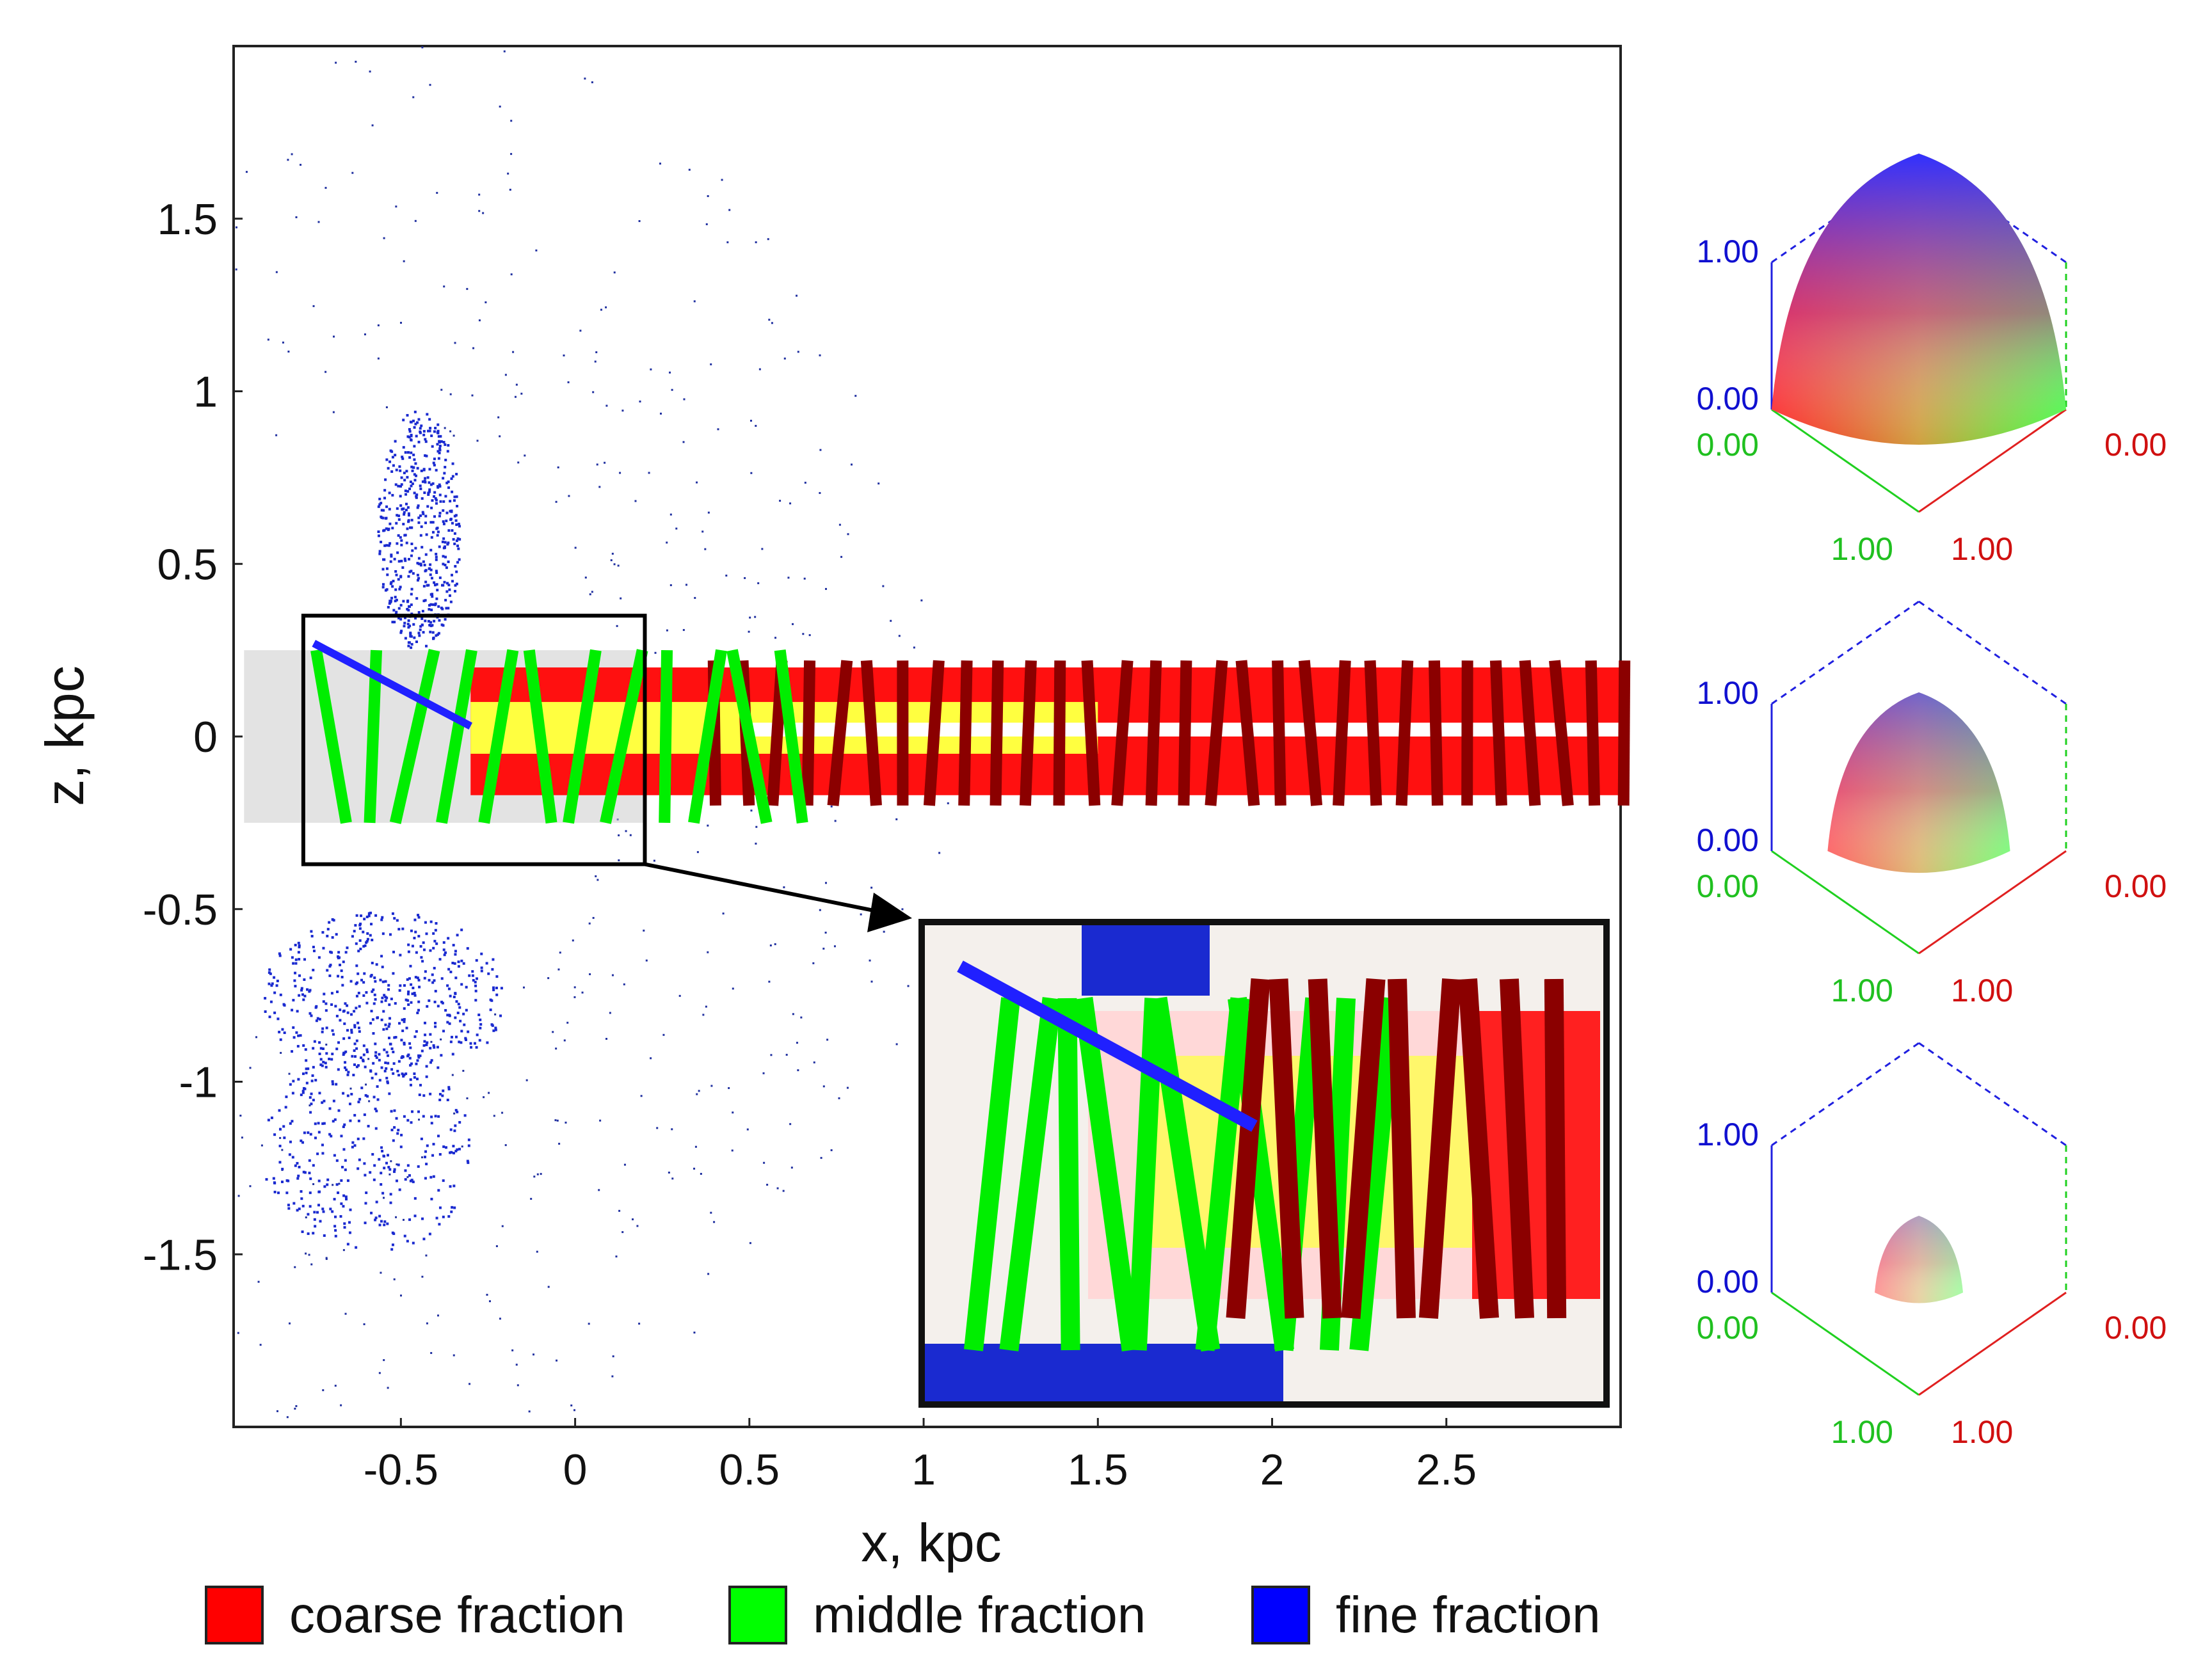 The image size is (2212, 1656). Describe the element at coordinates (1426, 1615) in the screenshot. I see `legend-item-fine: fine fraction` at that location.